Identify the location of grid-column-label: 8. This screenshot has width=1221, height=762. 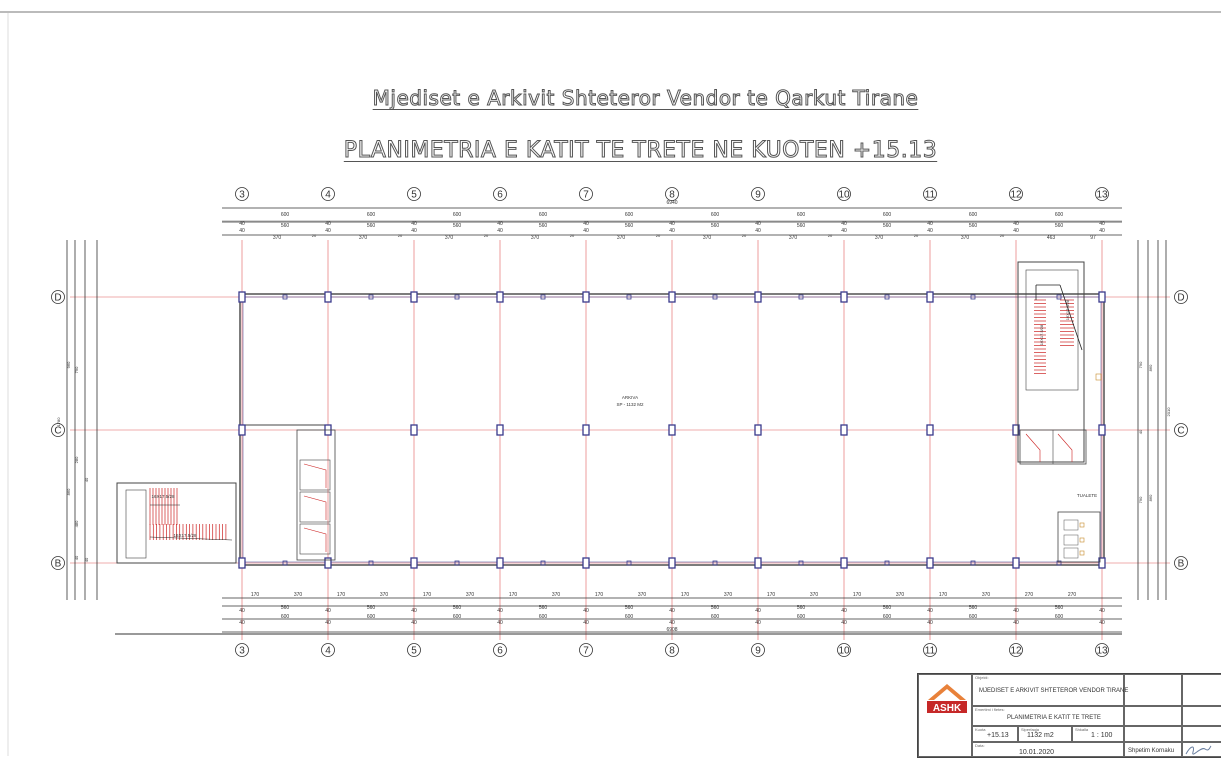
(672, 195).